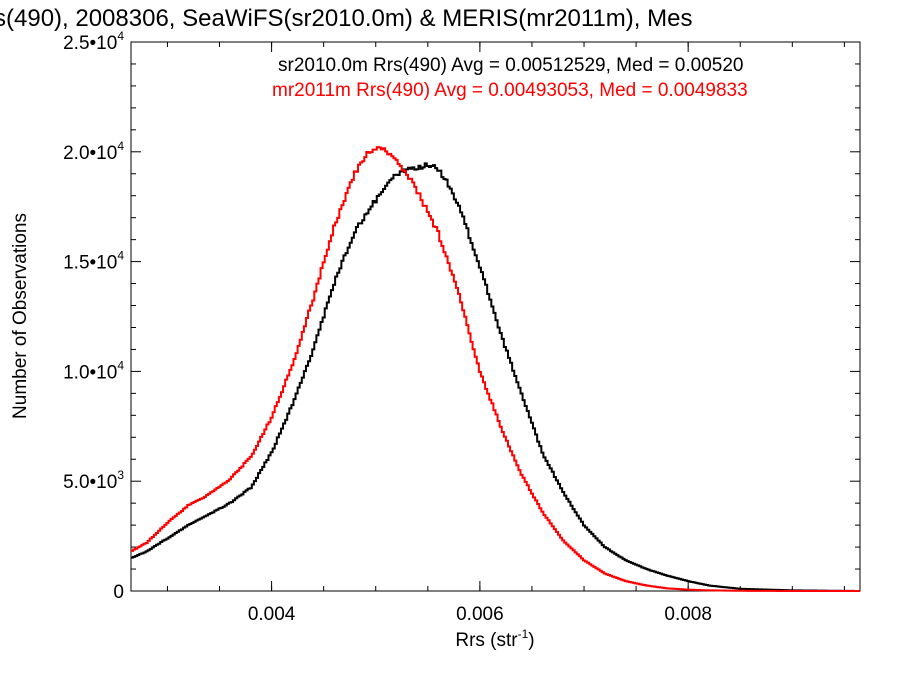 The height and width of the screenshot is (675, 900). I want to click on y-tick-label: 2.5•104, so click(93, 41).